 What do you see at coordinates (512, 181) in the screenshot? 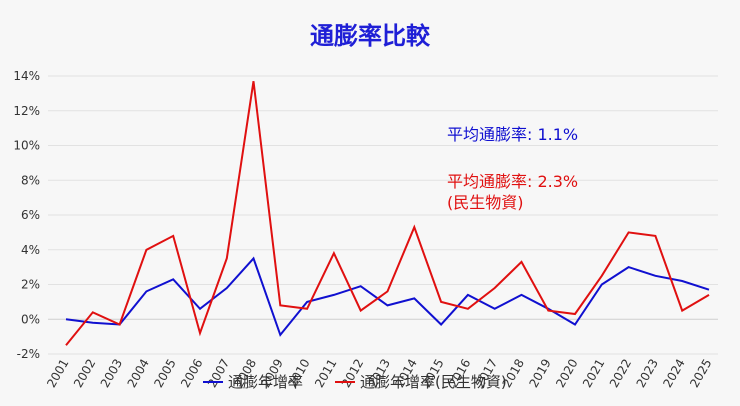
I see `annotation-avg-essentials: 平均通膨率: 2.3%` at bounding box center [512, 181].